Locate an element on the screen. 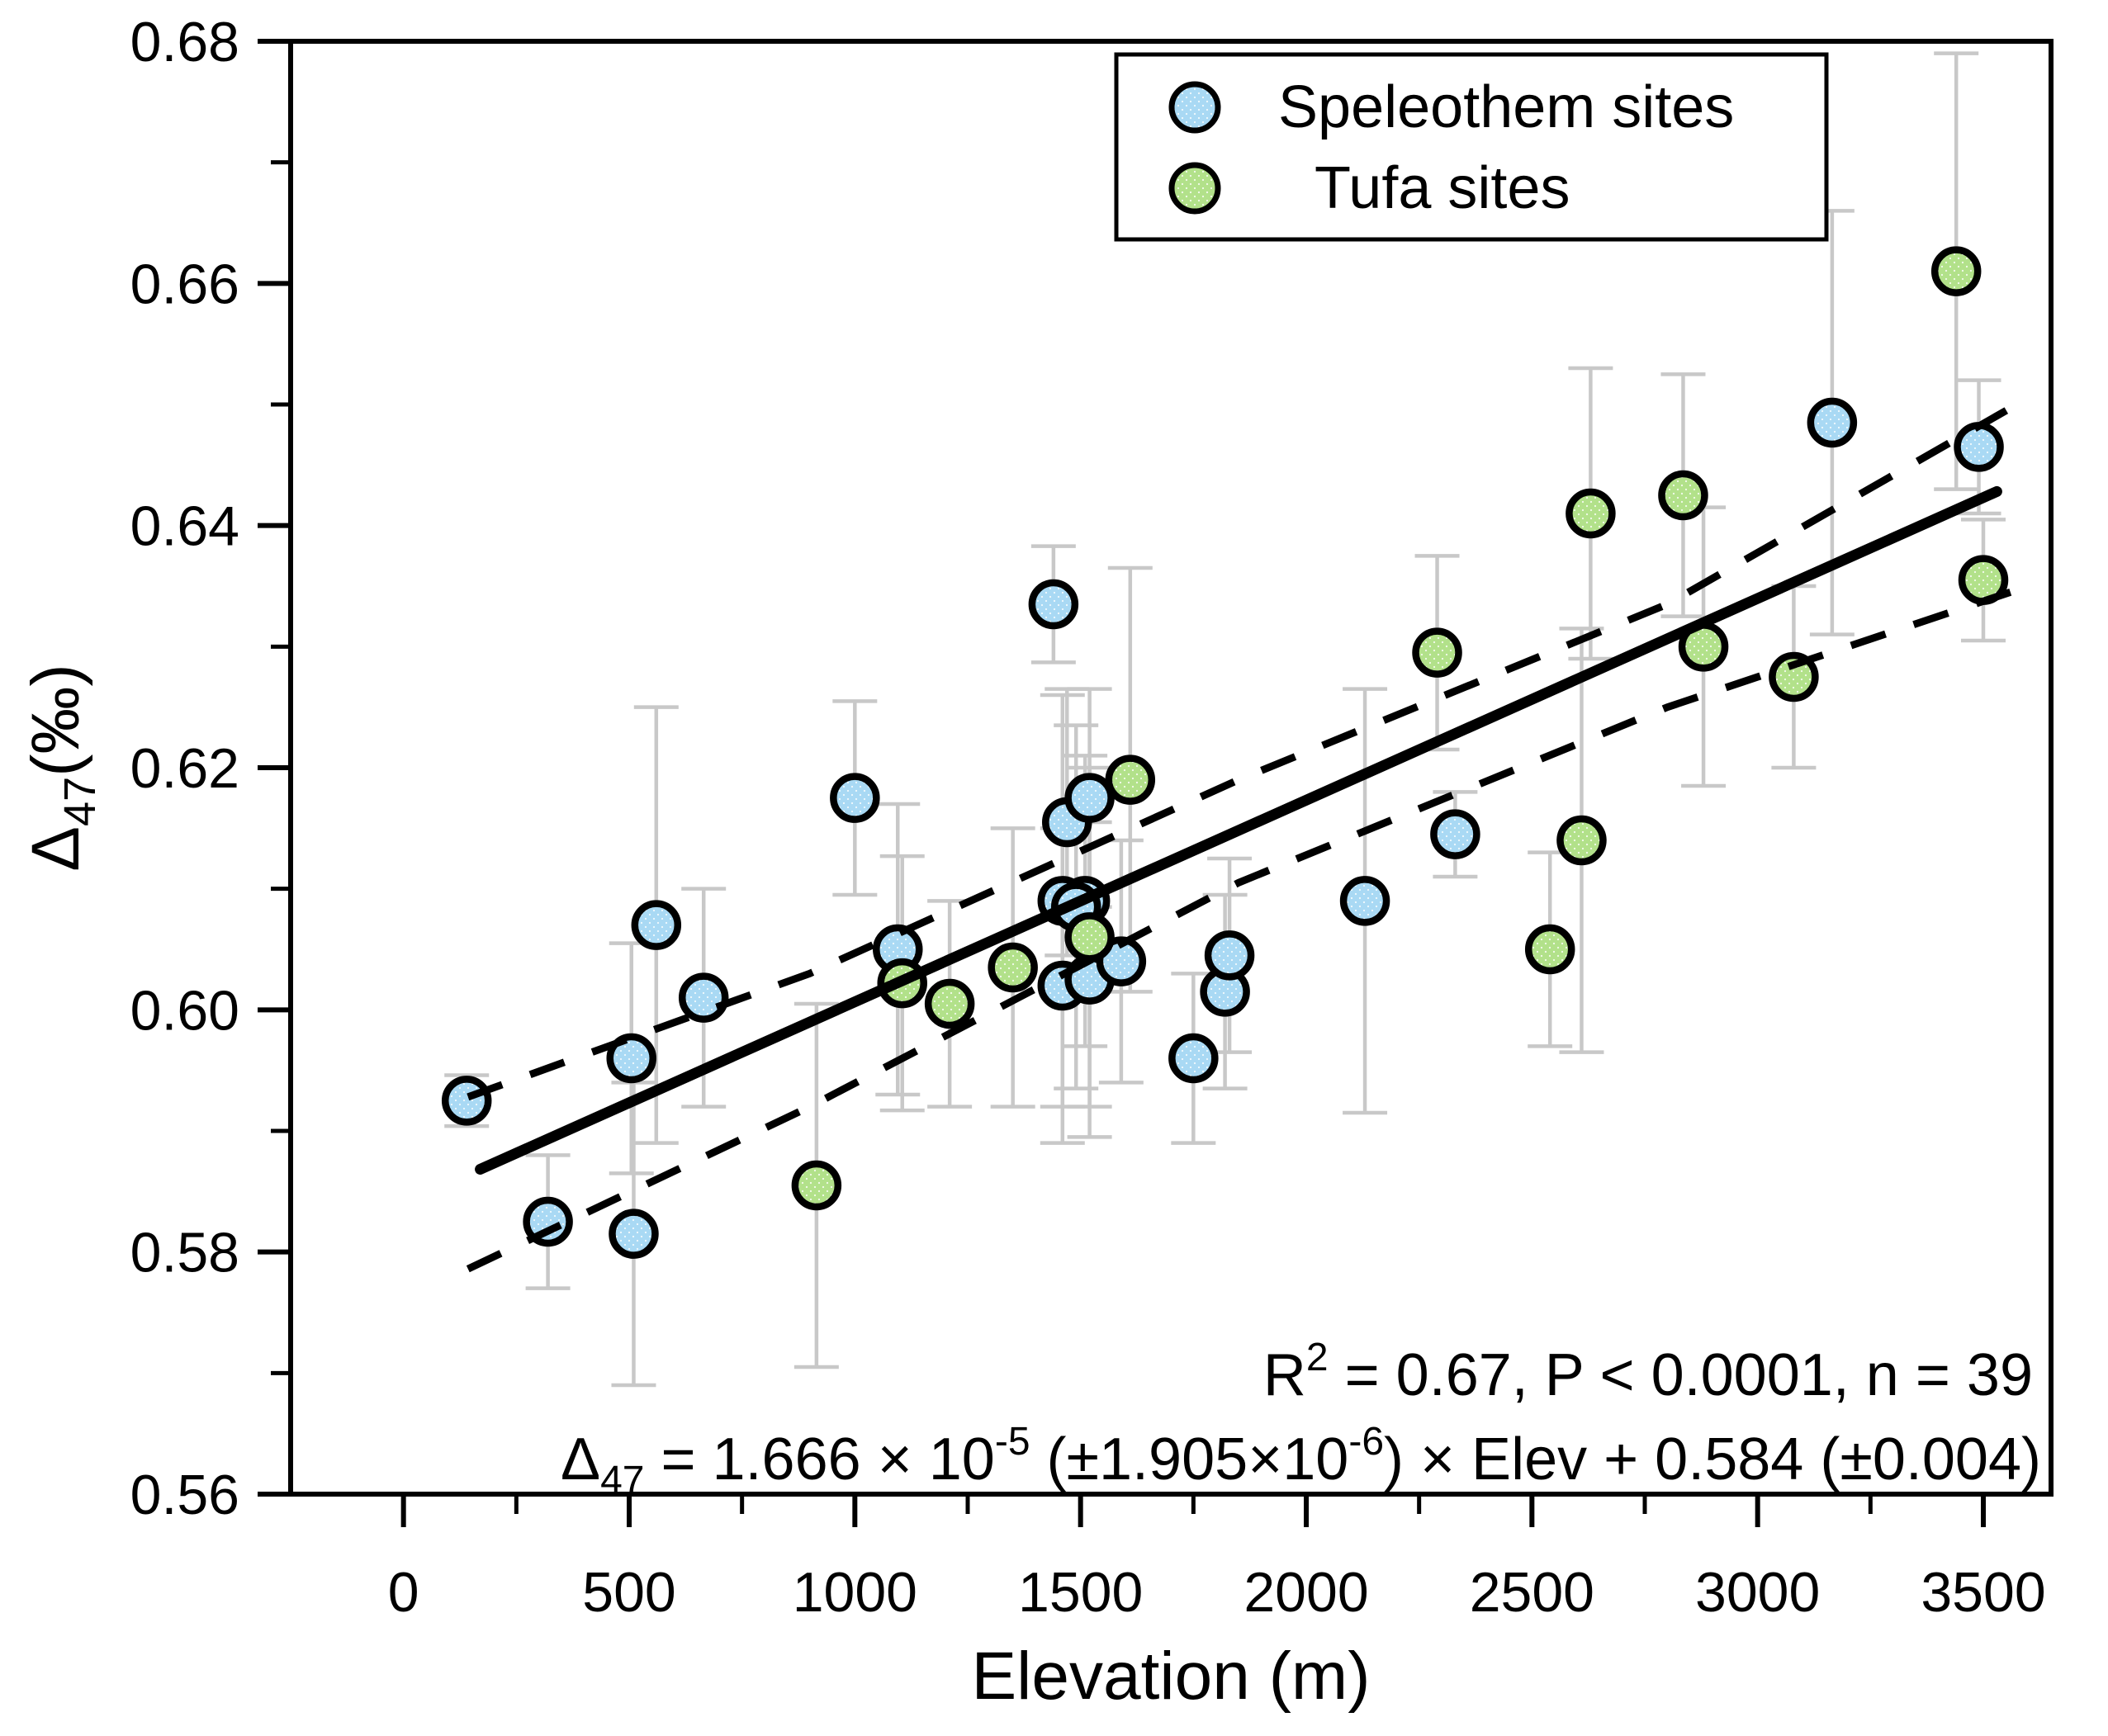  legend-marker-speleothem is located at coordinates (1194, 108).